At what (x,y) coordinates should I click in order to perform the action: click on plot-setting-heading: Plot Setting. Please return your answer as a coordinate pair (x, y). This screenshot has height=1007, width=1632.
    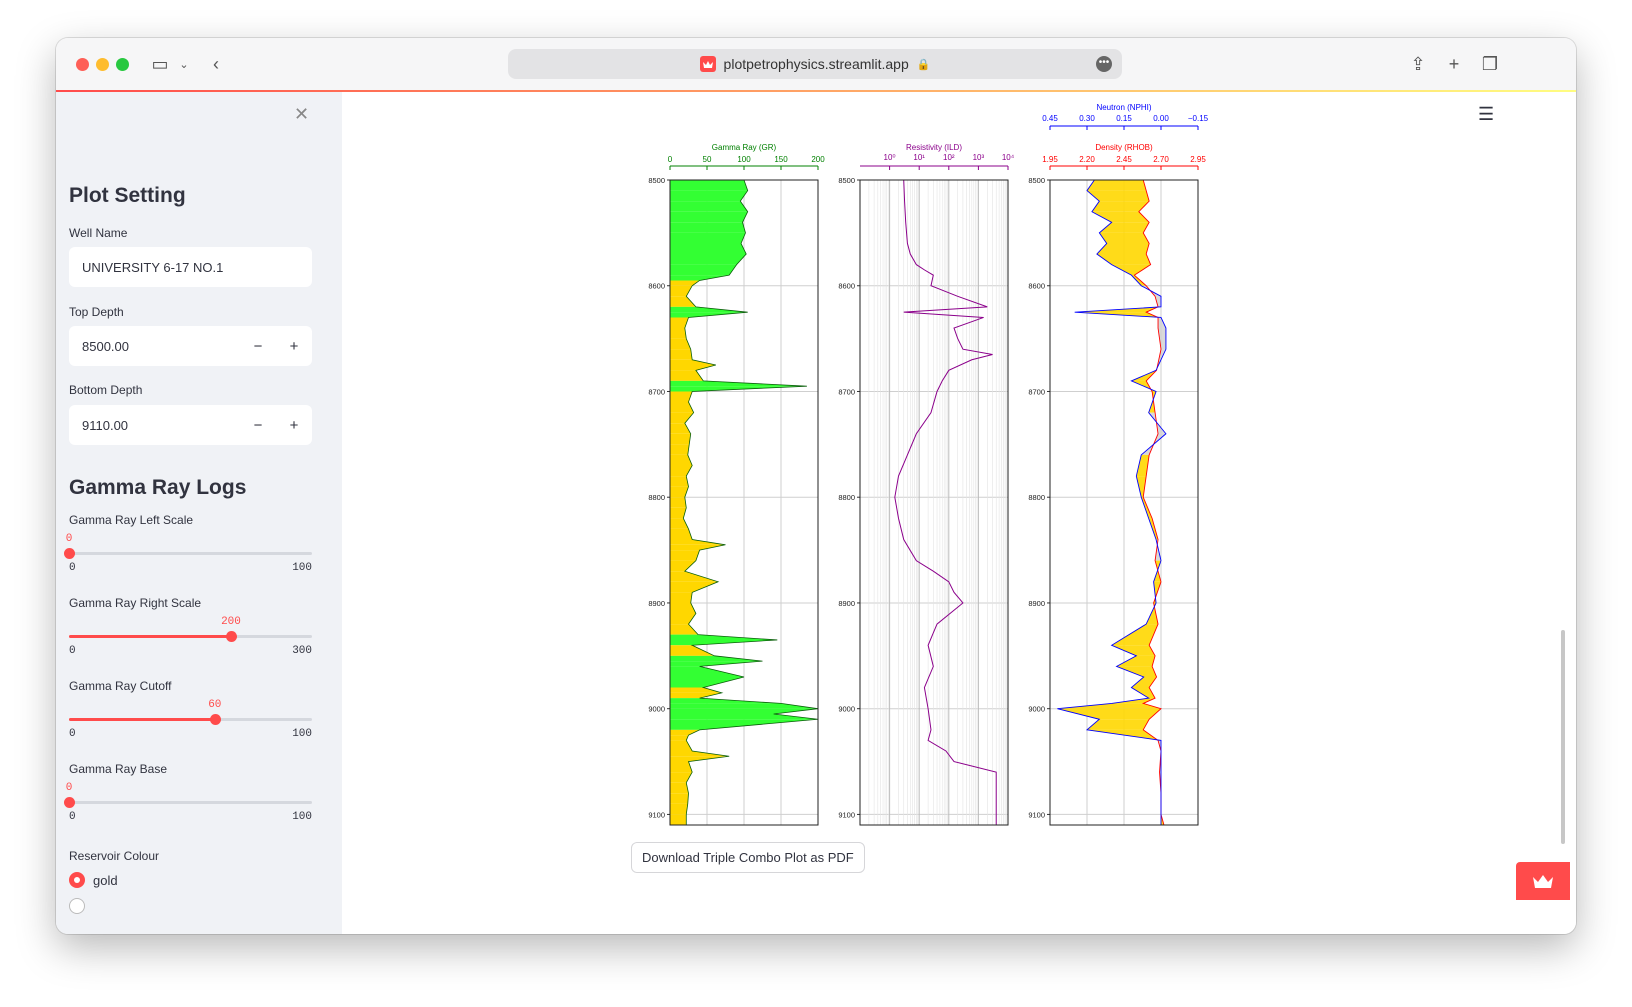
    Looking at the image, I should click on (127, 195).